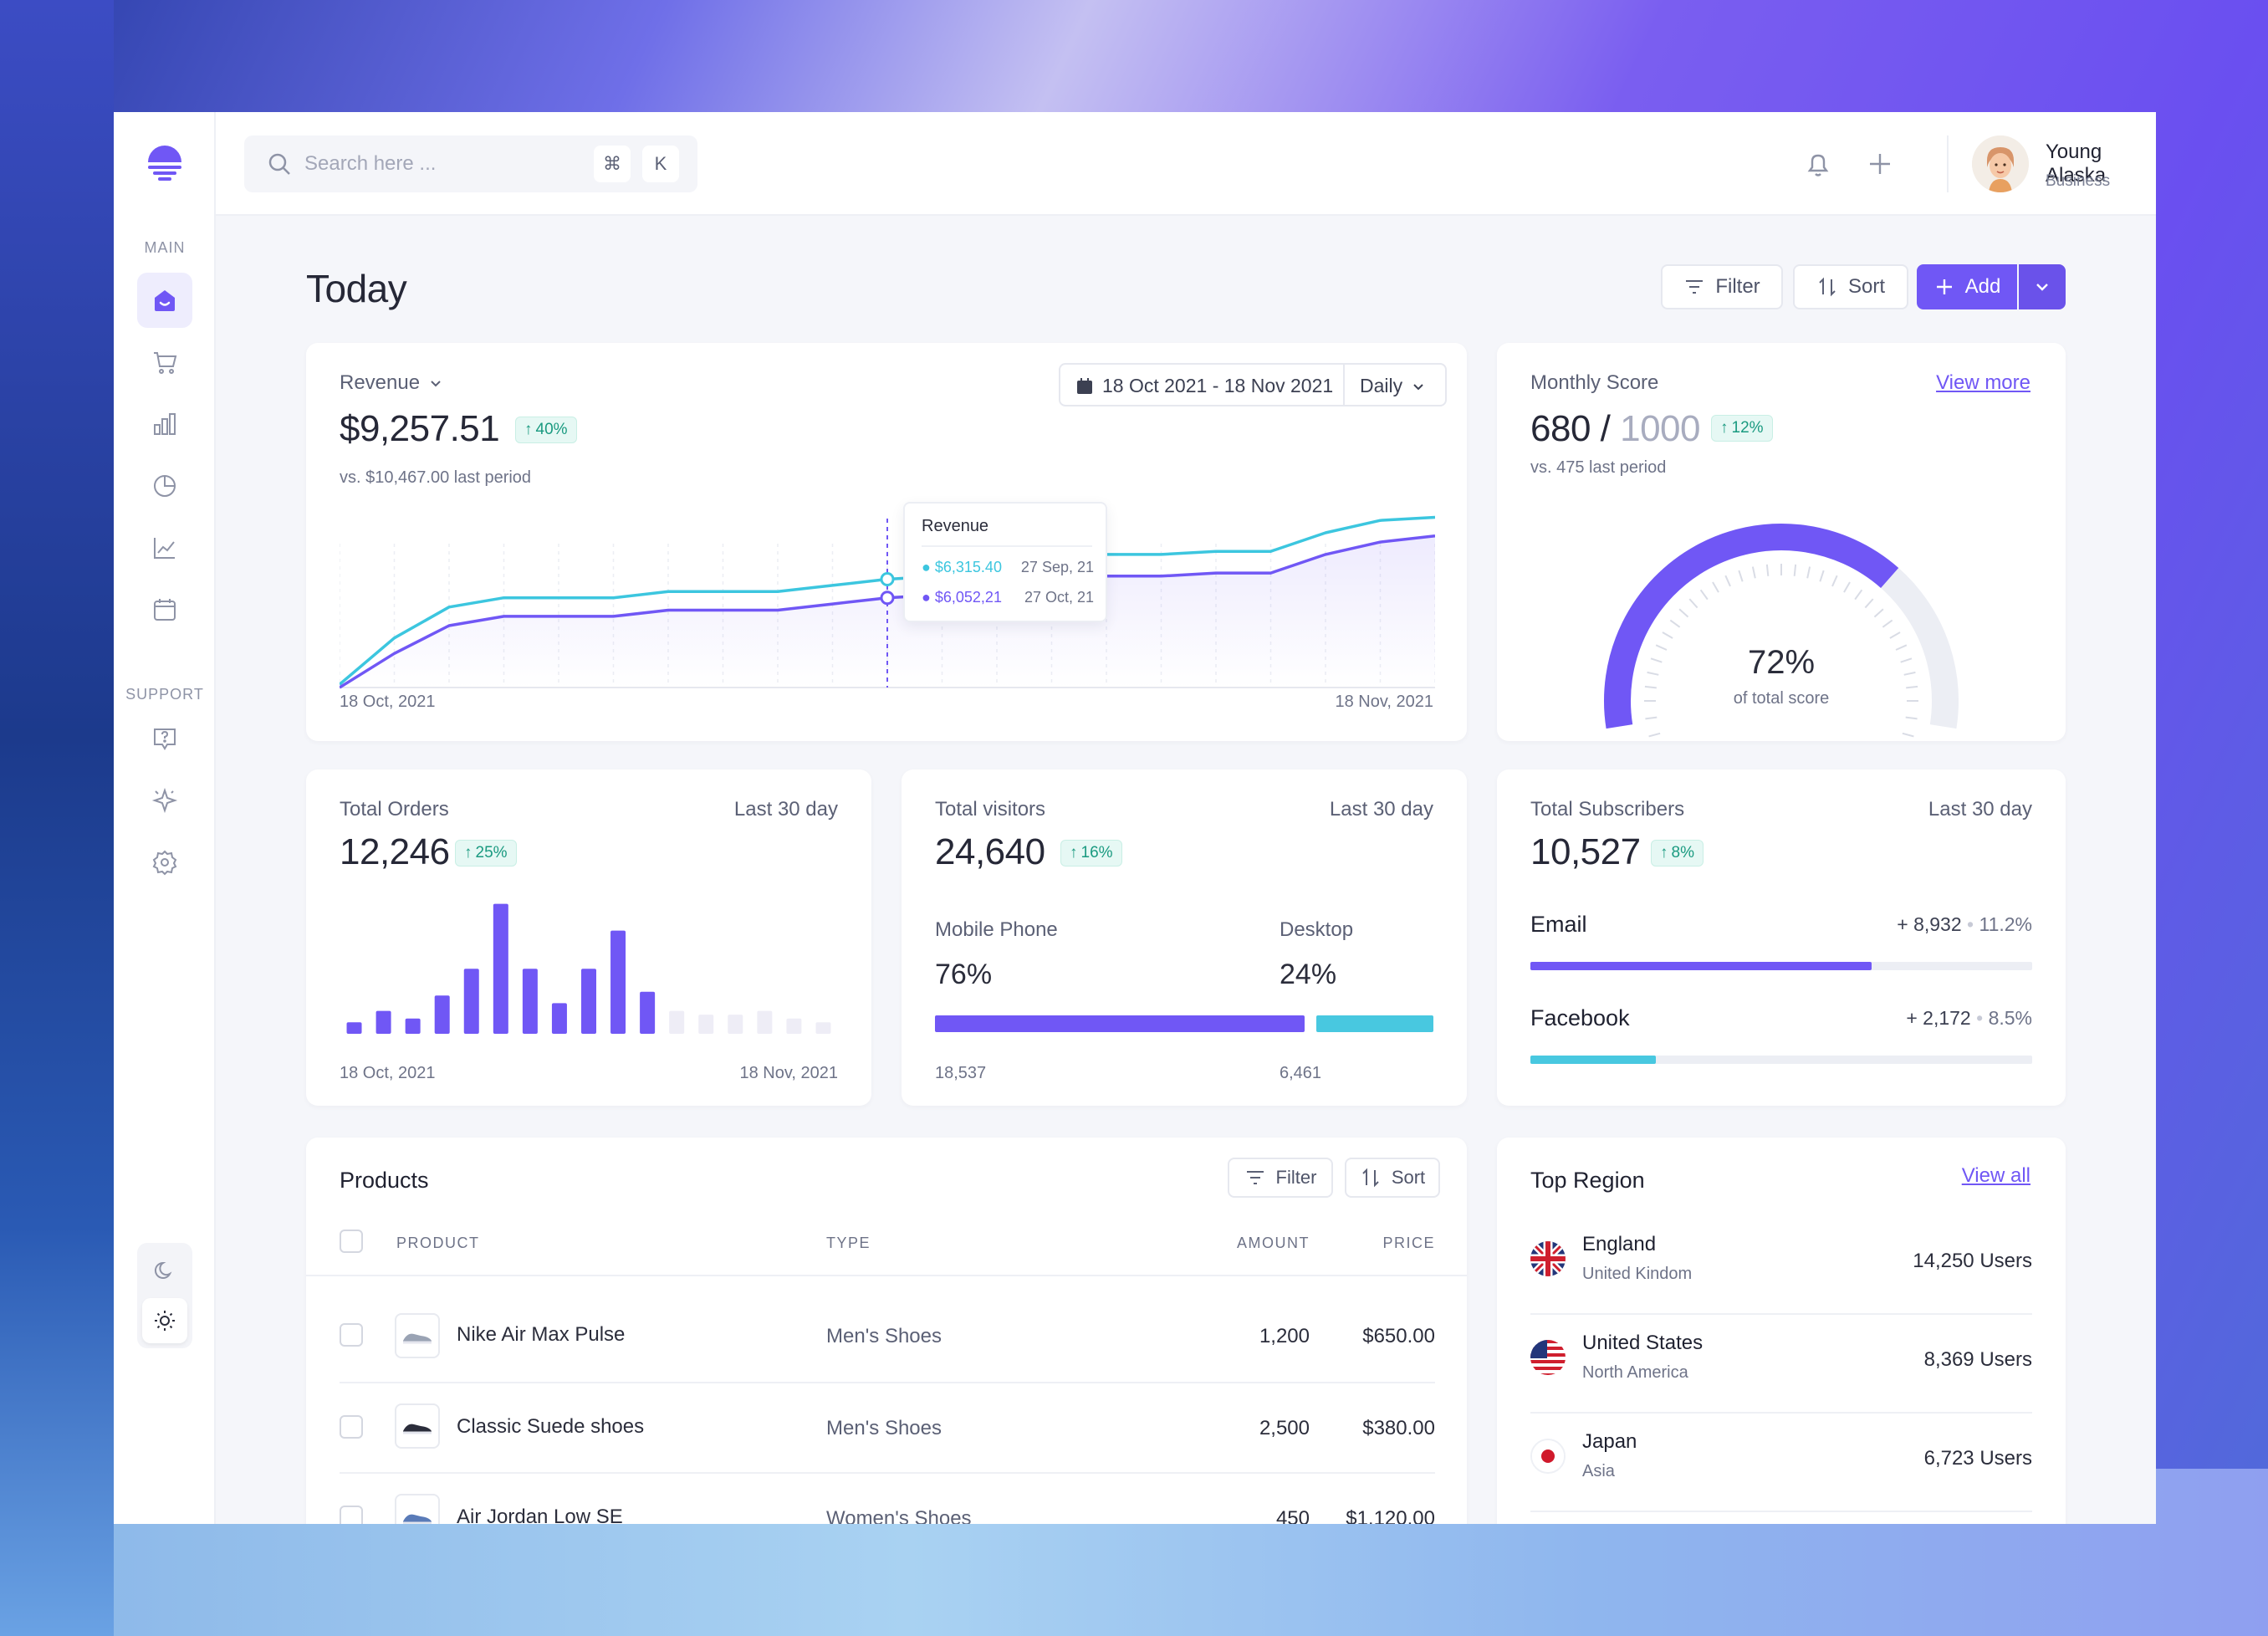 This screenshot has height=1636, width=2268. I want to click on date-range: 18 Oct 2021 - 18 Nov 2021, so click(1204, 386).